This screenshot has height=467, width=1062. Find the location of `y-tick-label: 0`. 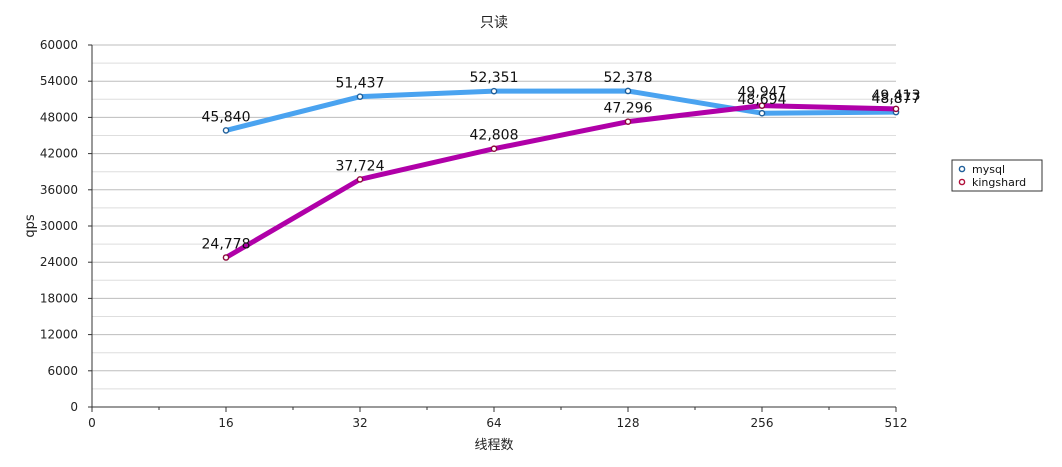

y-tick-label: 0 is located at coordinates (74, 407).